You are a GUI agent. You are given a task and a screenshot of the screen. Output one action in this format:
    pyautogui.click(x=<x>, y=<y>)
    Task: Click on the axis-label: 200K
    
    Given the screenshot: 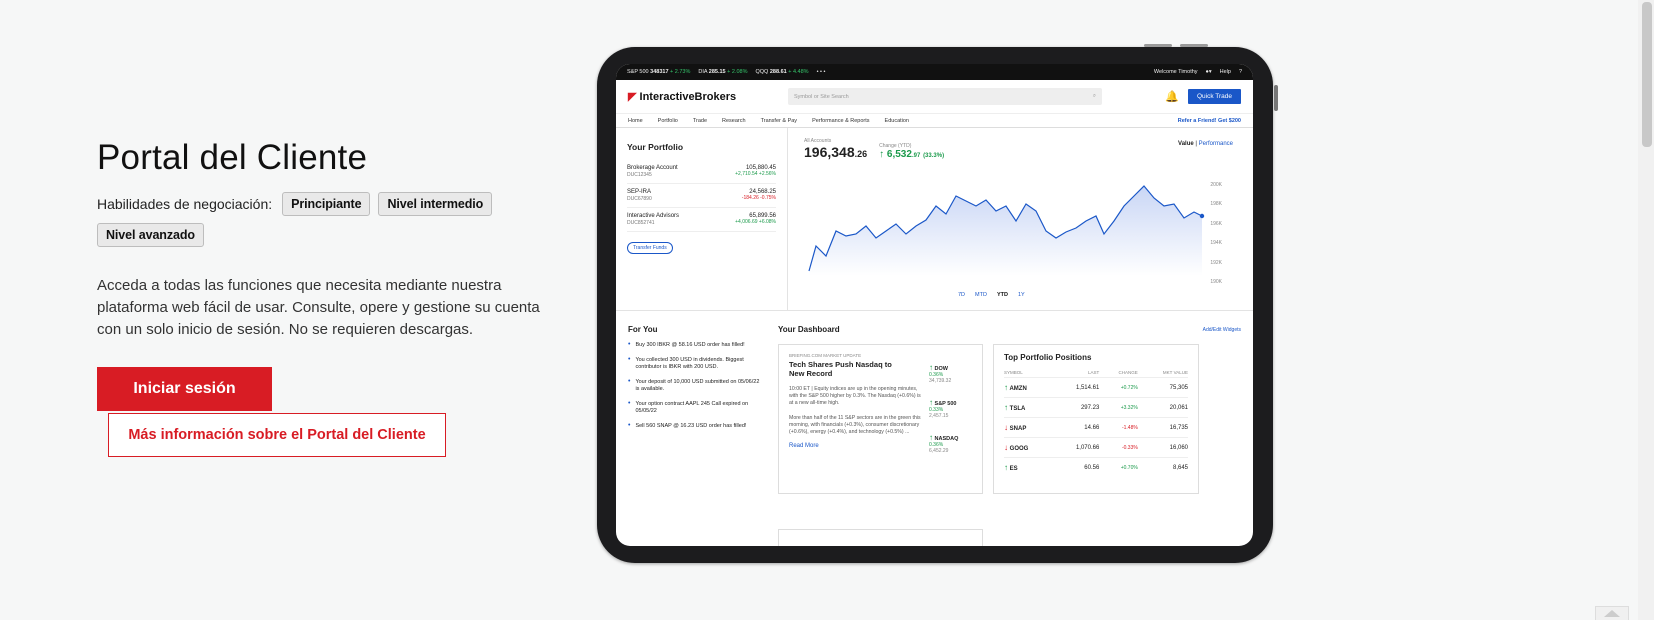 What is the action you would take?
    pyautogui.click(x=1216, y=185)
    